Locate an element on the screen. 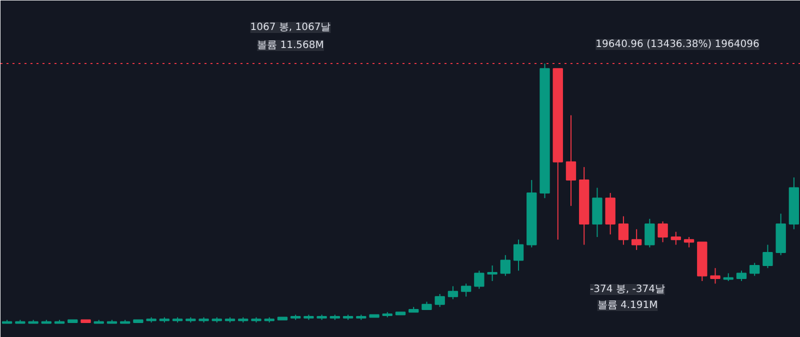 This screenshot has height=337, width=800. text: 볼륨 11.568M is located at coordinates (290, 45).